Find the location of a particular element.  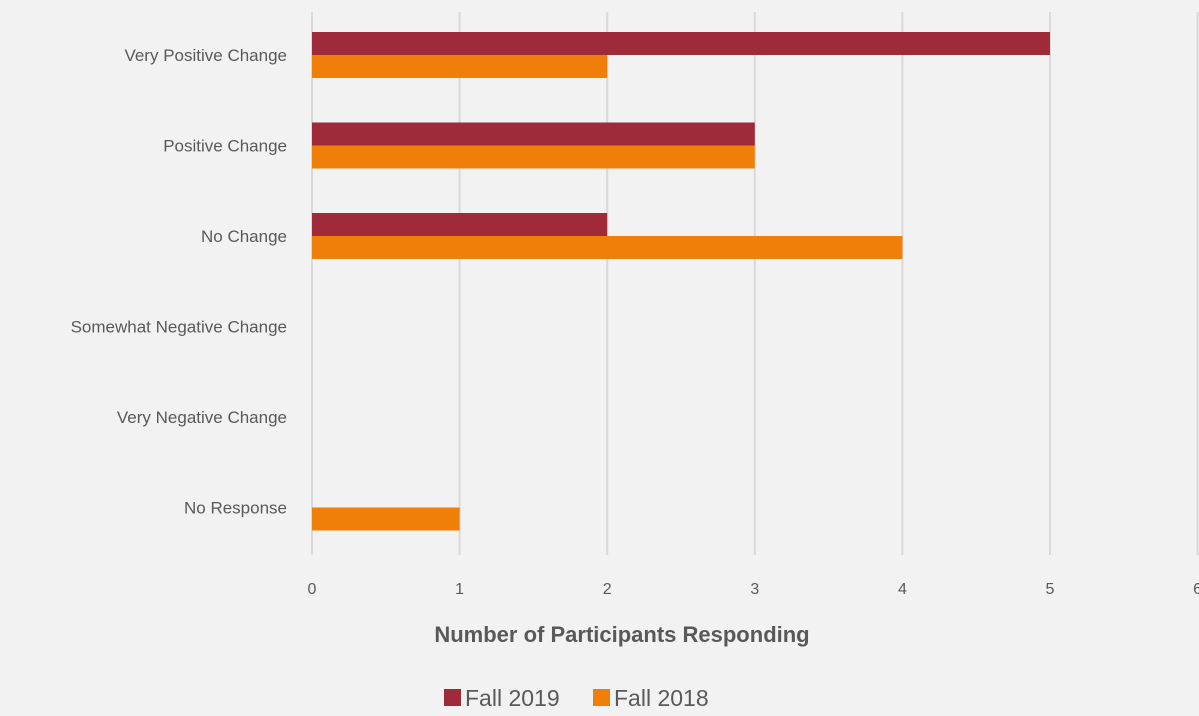

x-tick-label-1: 1 is located at coordinates (459, 589).